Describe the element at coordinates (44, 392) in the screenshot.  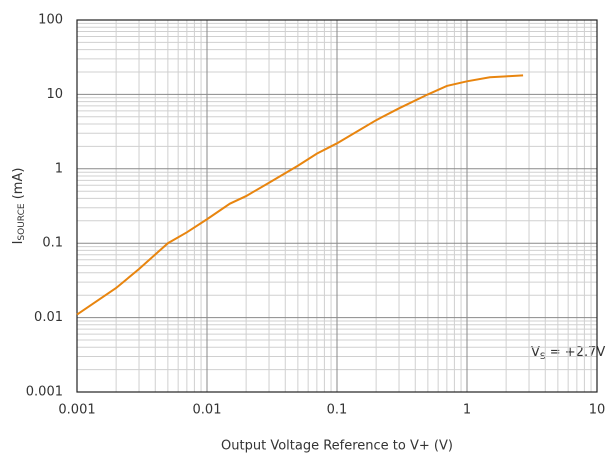
I see `y-tick-label: 0.001` at that location.